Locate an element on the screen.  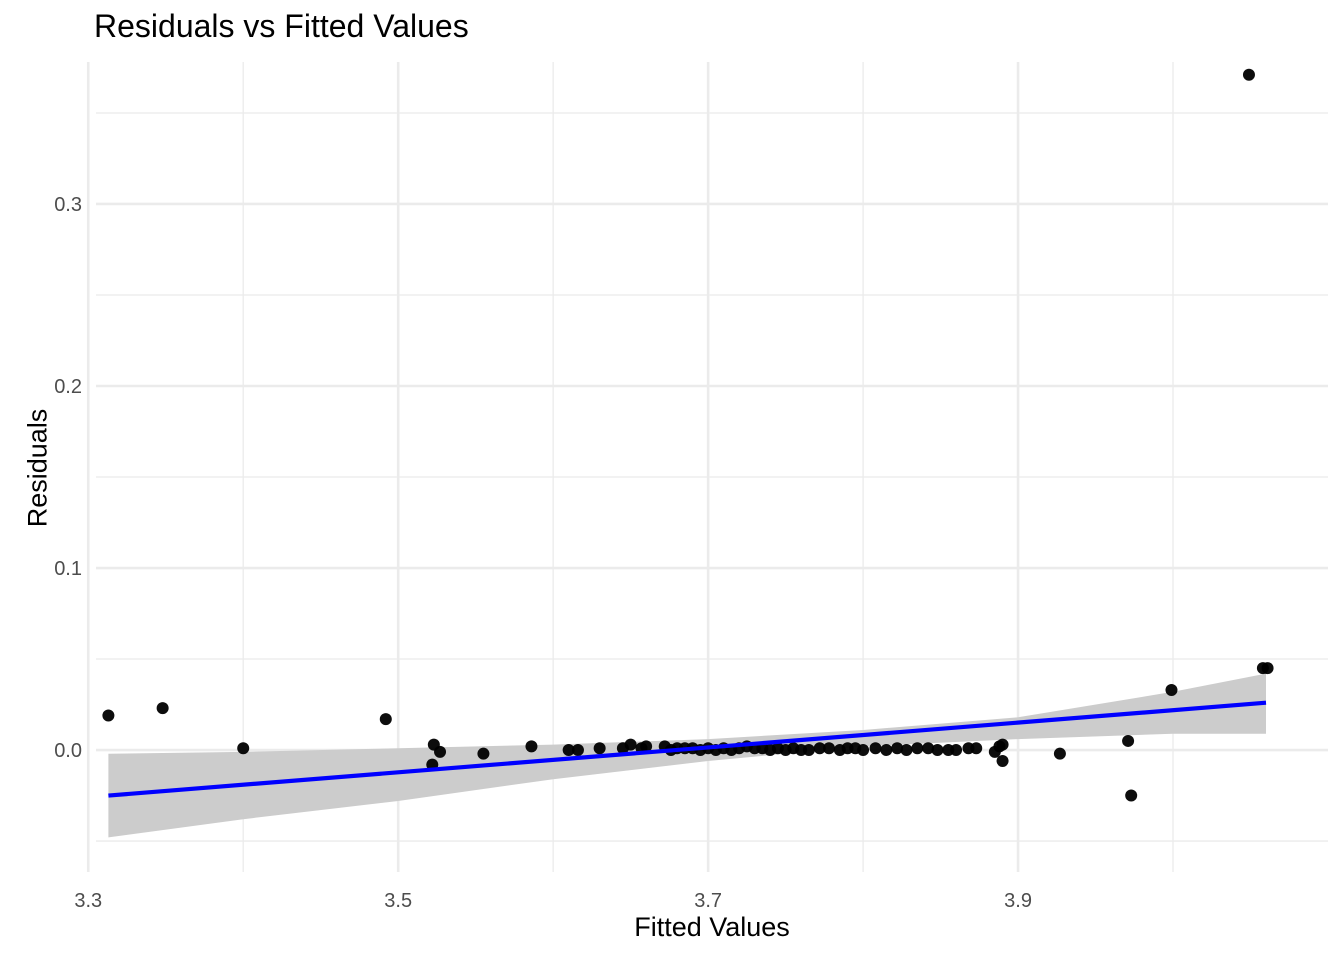
y-tick-label: 0.2 is located at coordinates (68, 387).